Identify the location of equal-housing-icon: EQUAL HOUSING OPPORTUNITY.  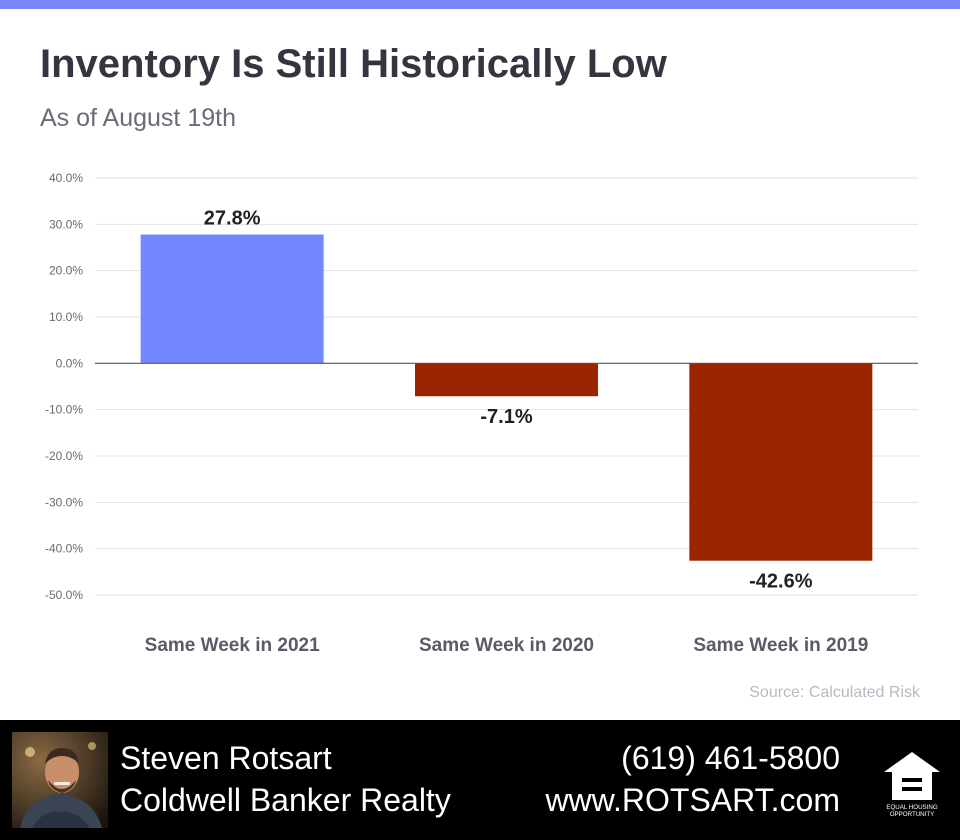
(912, 784).